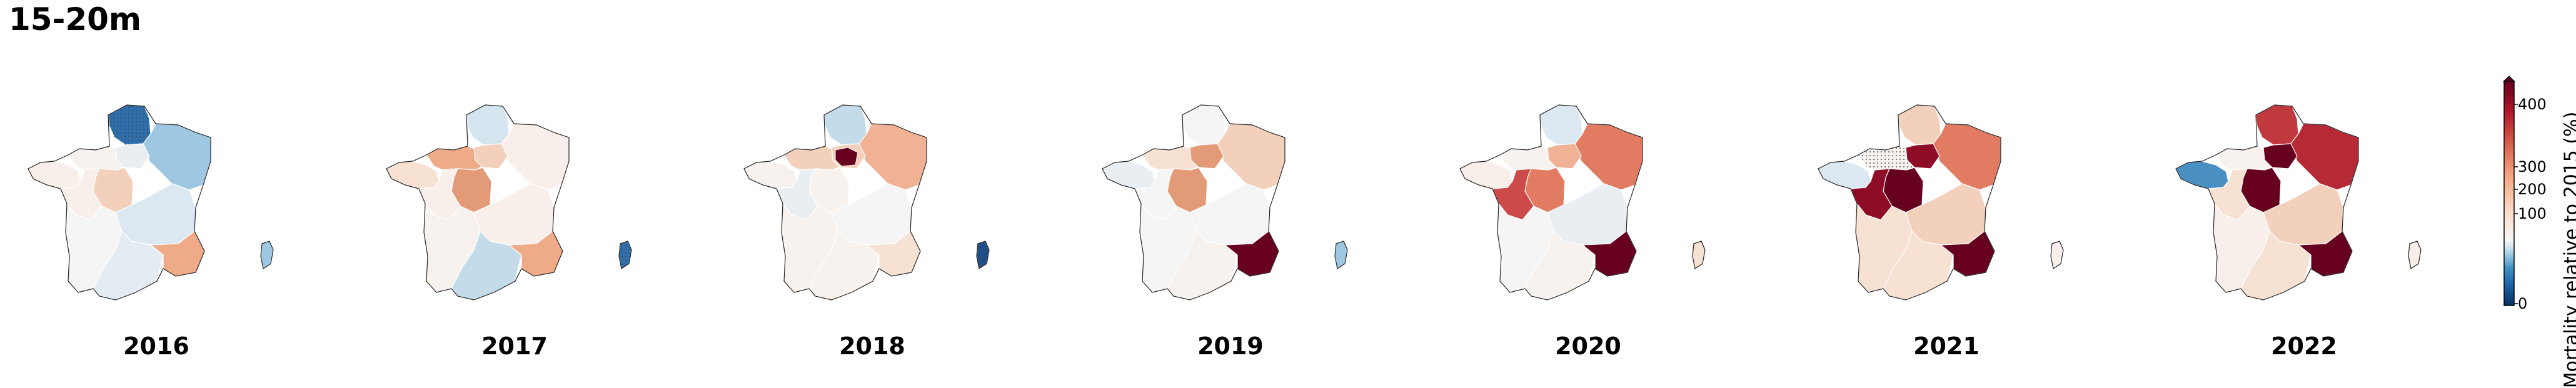 This screenshot has height=388, width=2576. Describe the element at coordinates (2532, 167) in the screenshot. I see `colorbar-tick-300: 300` at that location.